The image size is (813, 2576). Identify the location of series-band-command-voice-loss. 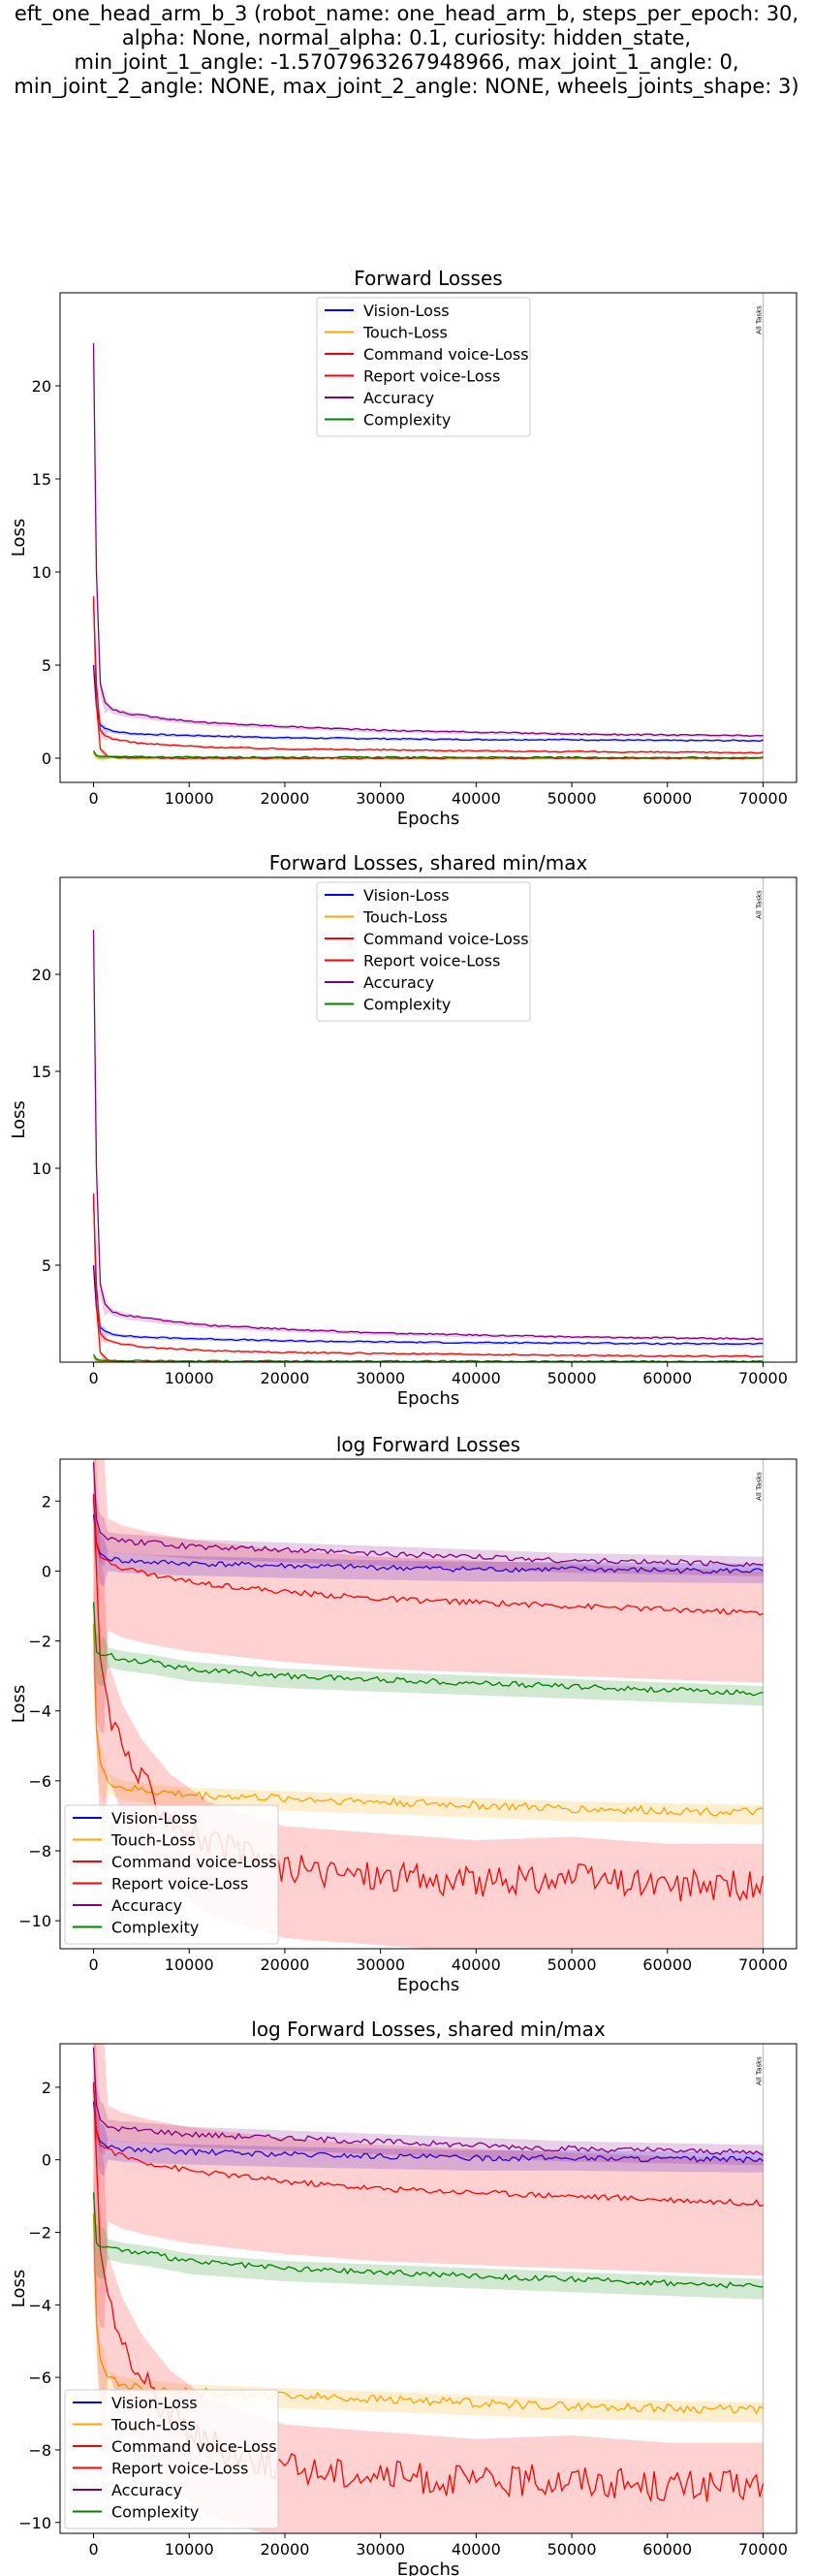
(428, 2186).